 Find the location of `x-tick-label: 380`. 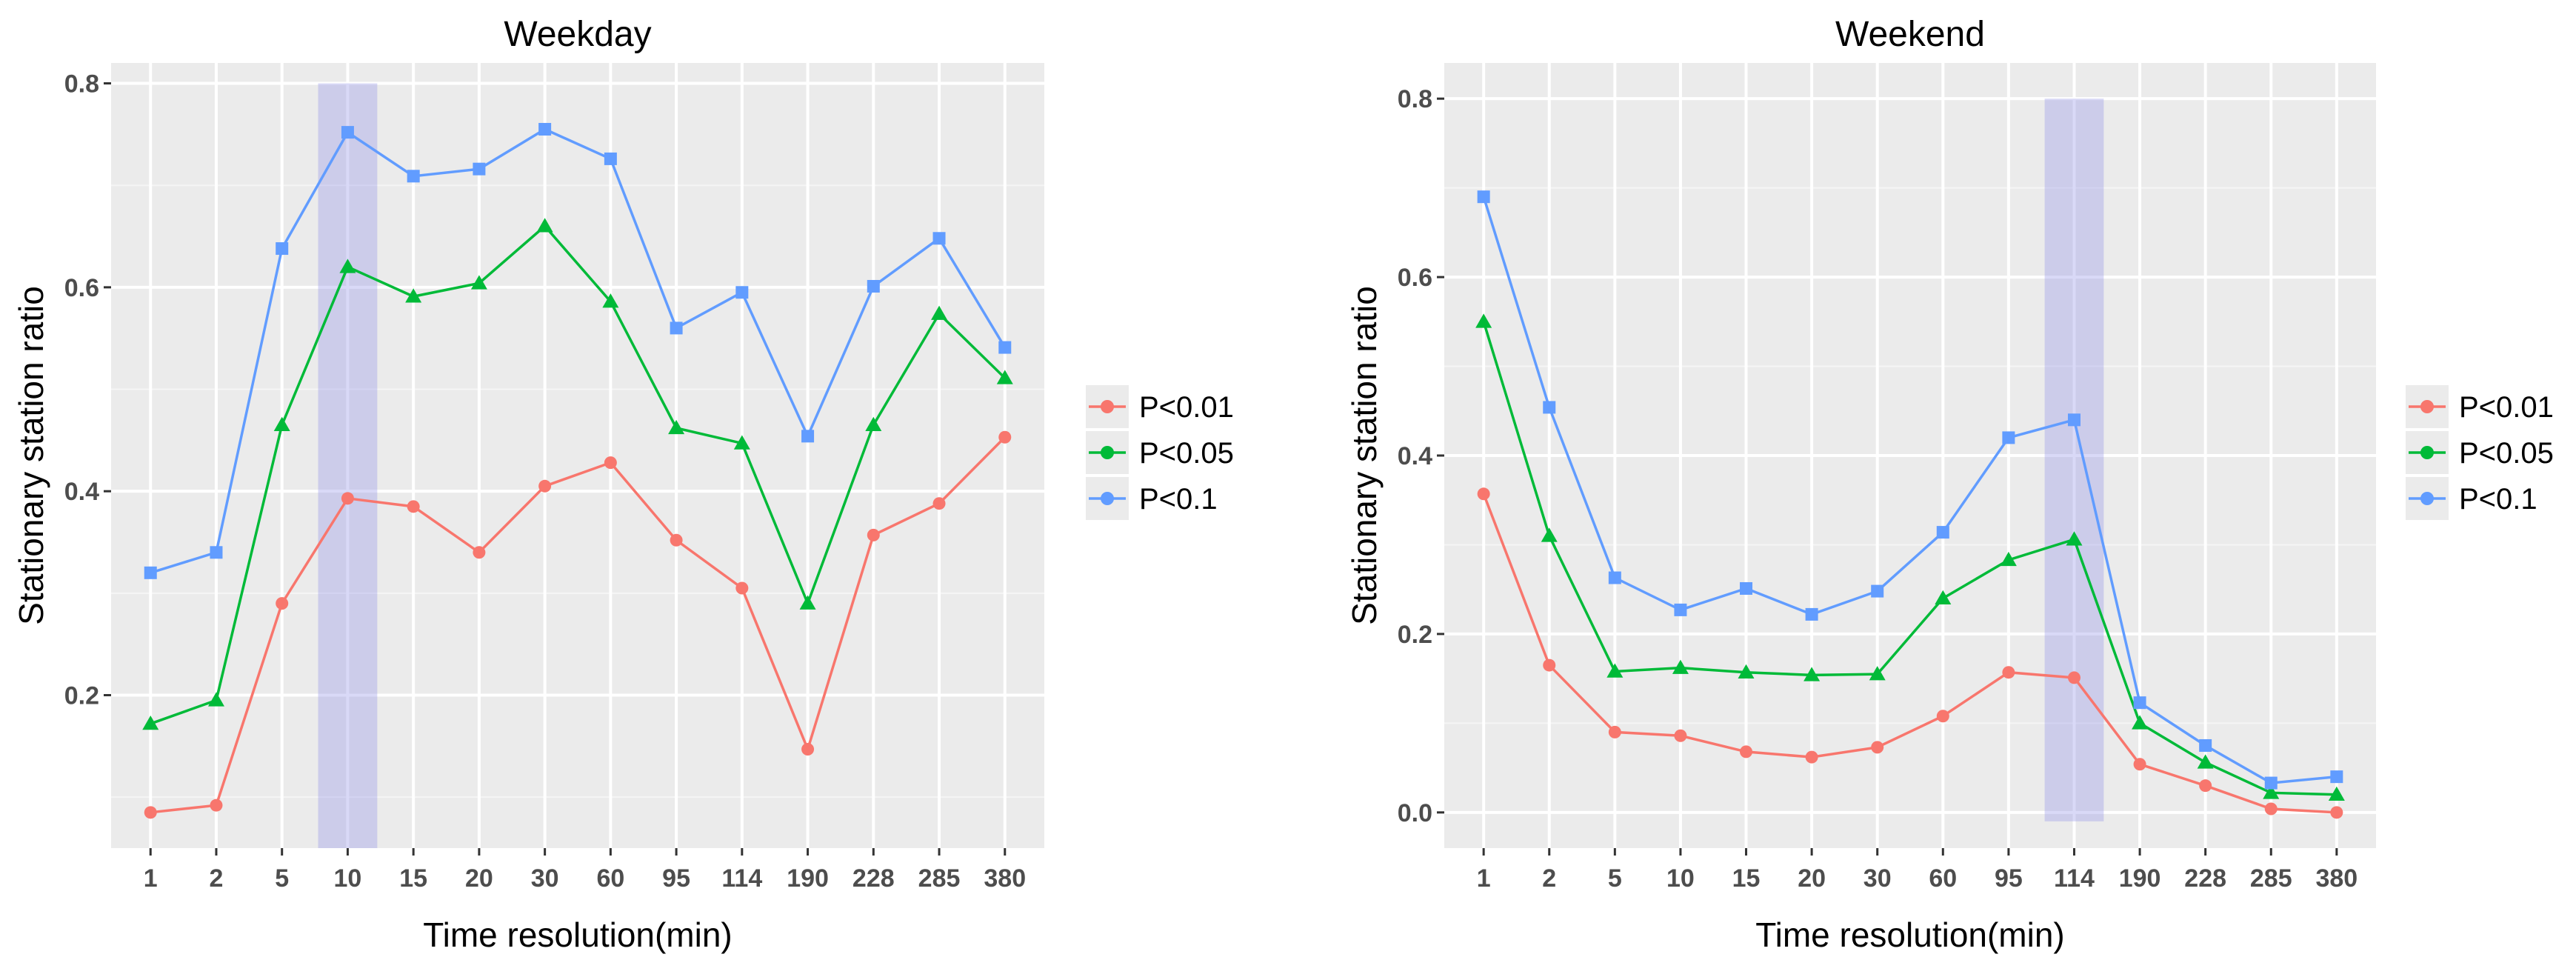

x-tick-label: 380 is located at coordinates (1005, 879).